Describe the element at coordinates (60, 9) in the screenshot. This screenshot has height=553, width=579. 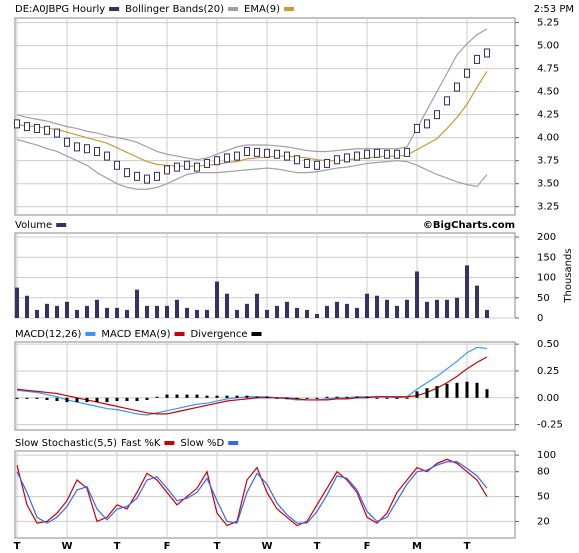
I see `legend-label: DE:A0JBPG Hourly` at that location.